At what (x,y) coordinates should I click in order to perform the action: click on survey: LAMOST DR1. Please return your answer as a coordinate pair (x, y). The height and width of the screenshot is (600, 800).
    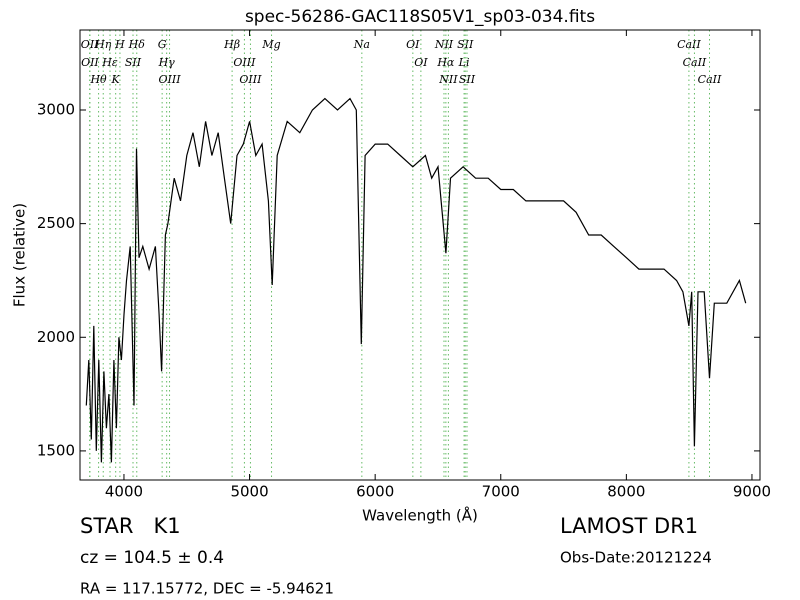
    Looking at the image, I should click on (629, 526).